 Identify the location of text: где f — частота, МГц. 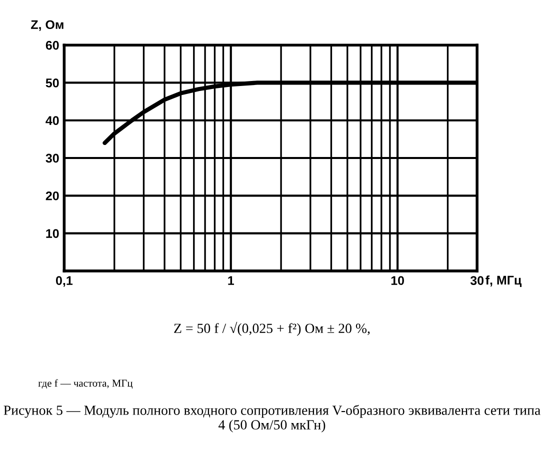
(85, 384).